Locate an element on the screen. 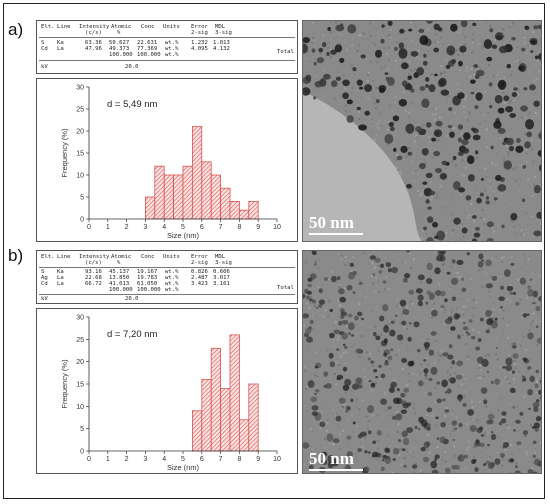 This screenshot has height=504, width=550. eds-cell: 77.369 is located at coordinates (147, 49).